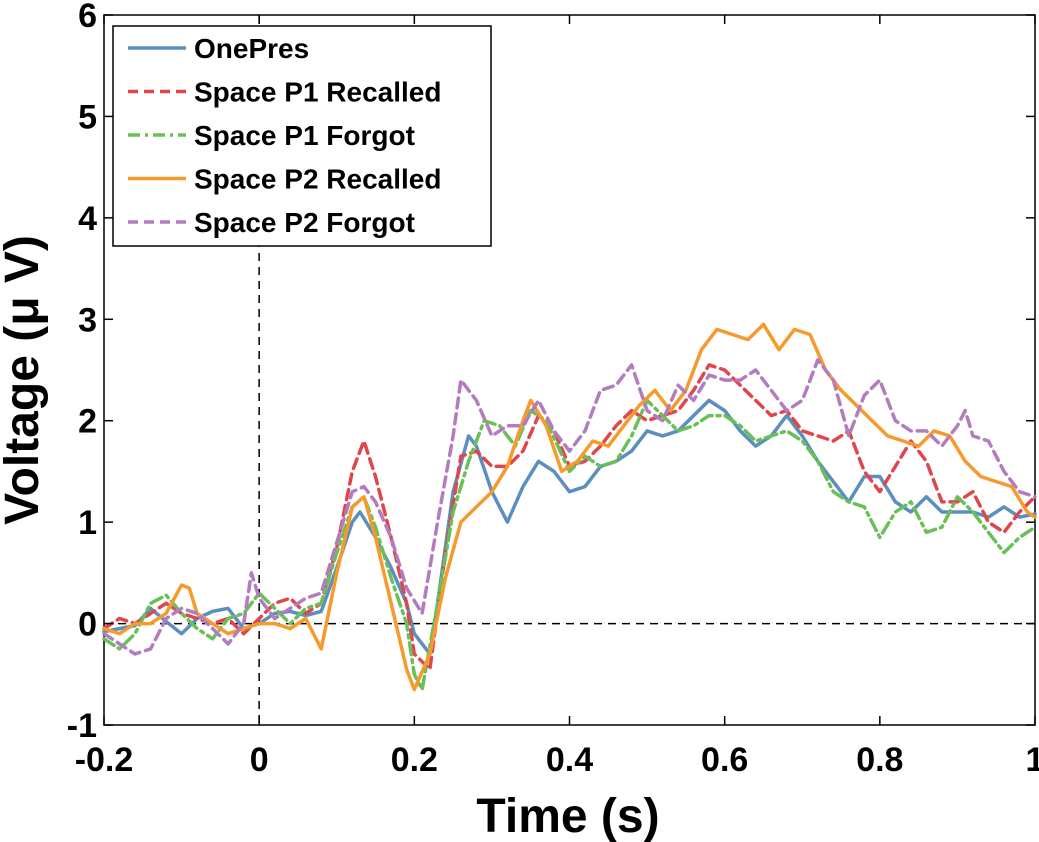  I want to click on legend-label-5: Space P2 Forgot, so click(304, 222).